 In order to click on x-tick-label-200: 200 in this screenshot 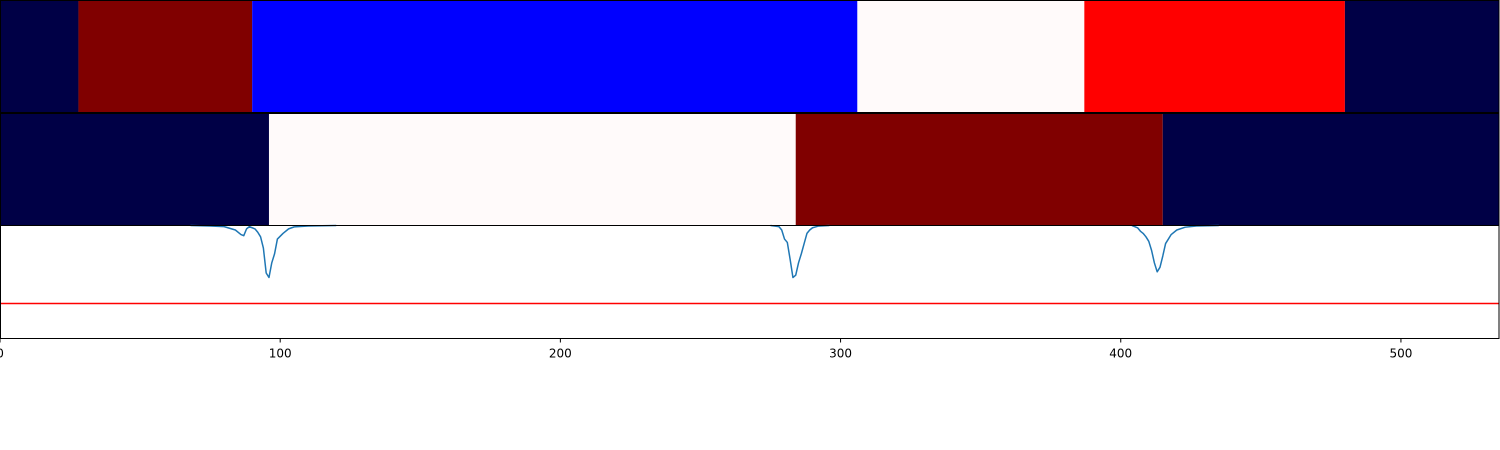, I will do `click(560, 354)`.